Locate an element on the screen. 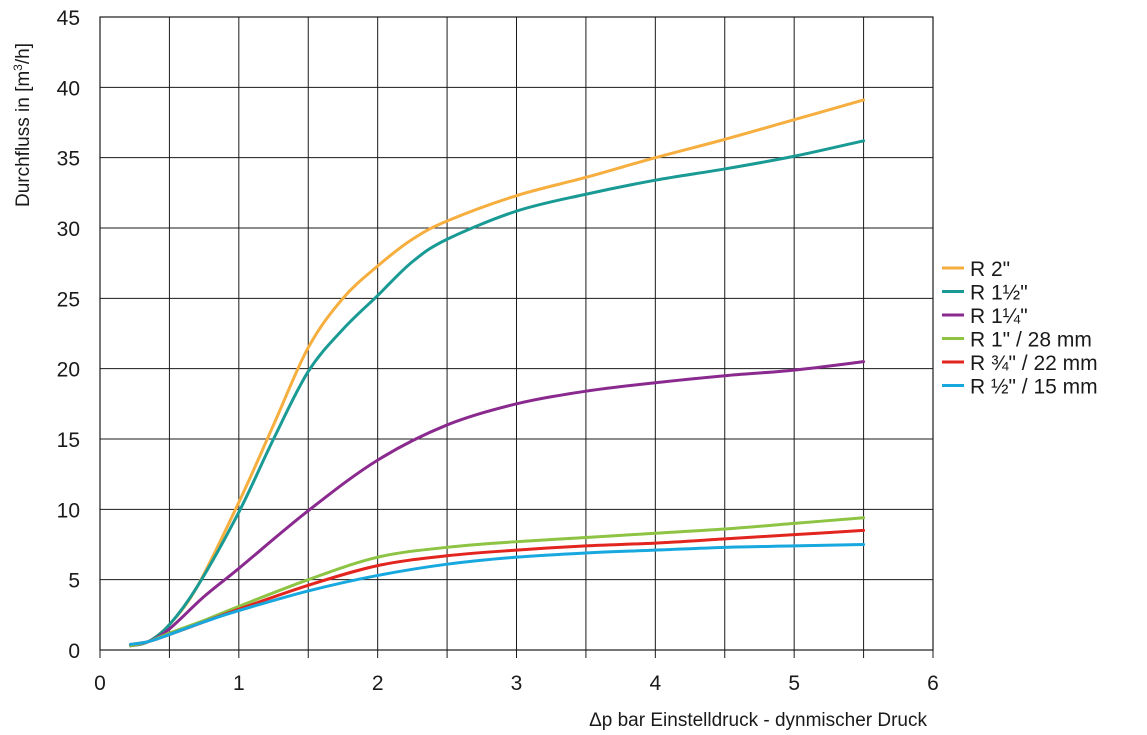  y-axis-label-sup: 3 is located at coordinates (18, 67).